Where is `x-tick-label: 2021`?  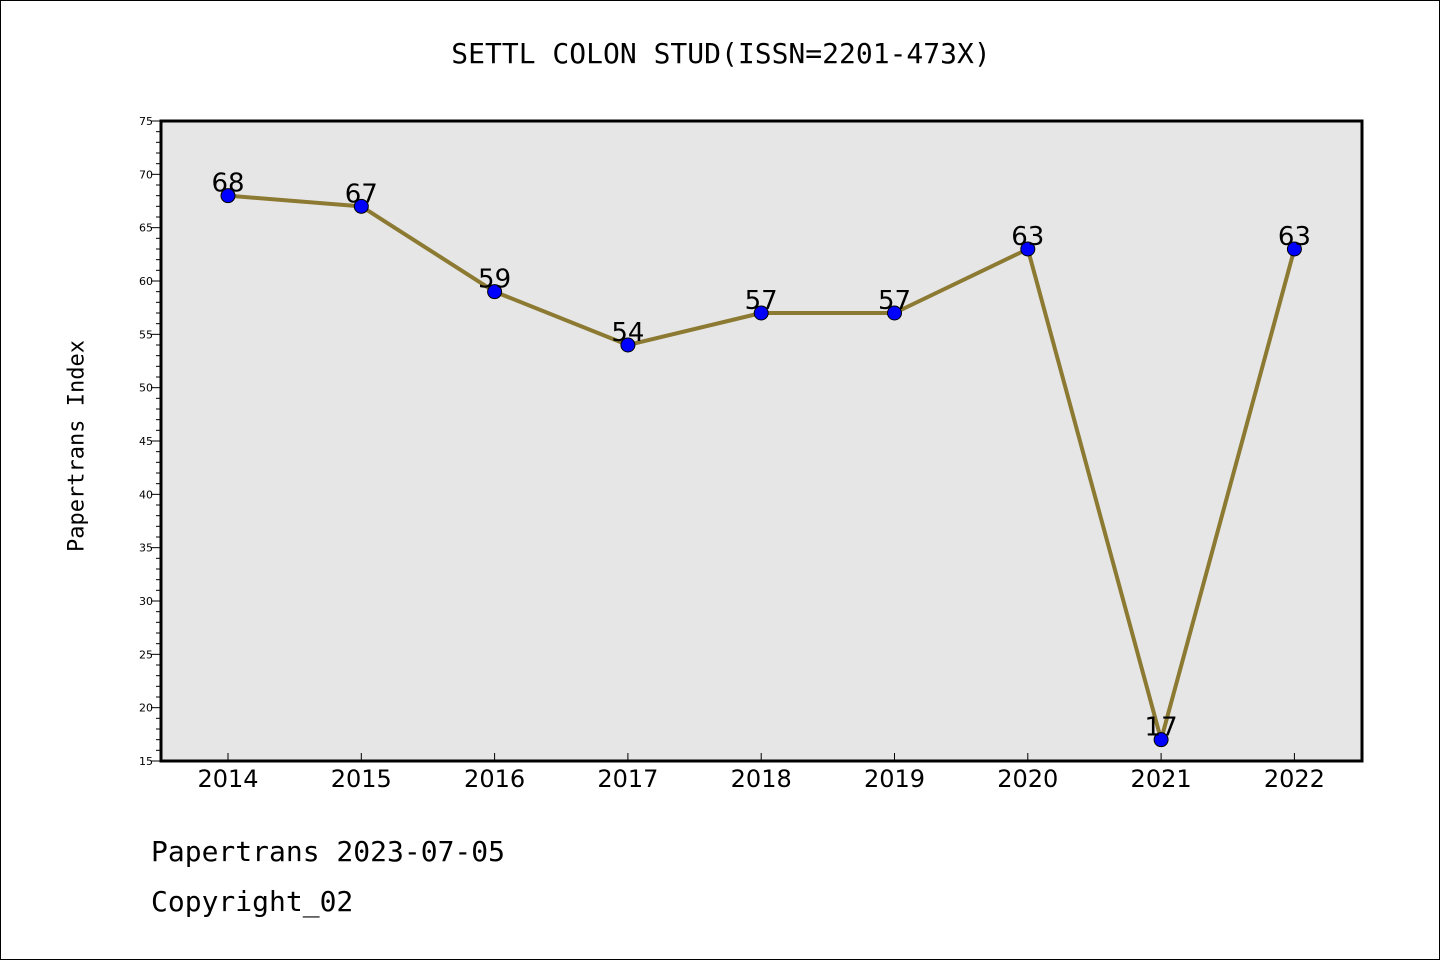
x-tick-label: 2021 is located at coordinates (1161, 779).